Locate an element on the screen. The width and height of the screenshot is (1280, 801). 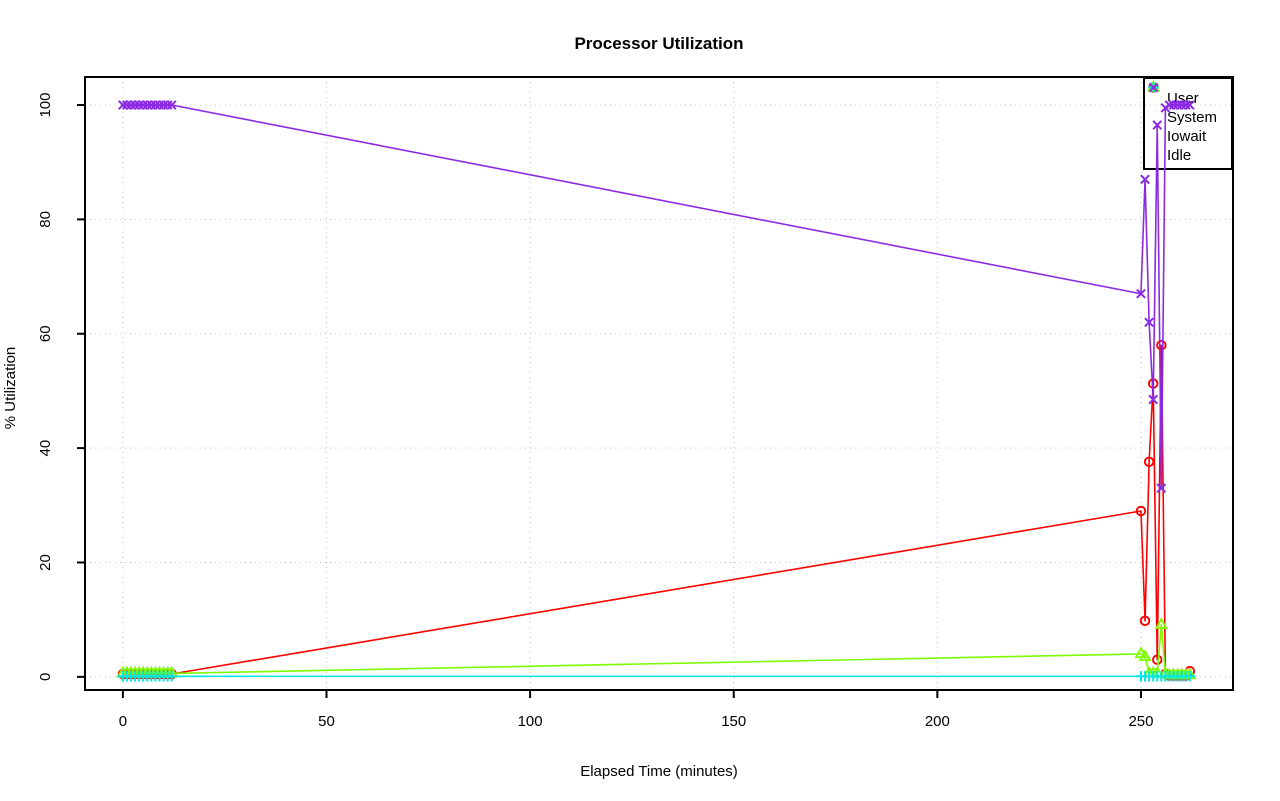
y-axis-title: % Utilization is located at coordinates (10, 388).